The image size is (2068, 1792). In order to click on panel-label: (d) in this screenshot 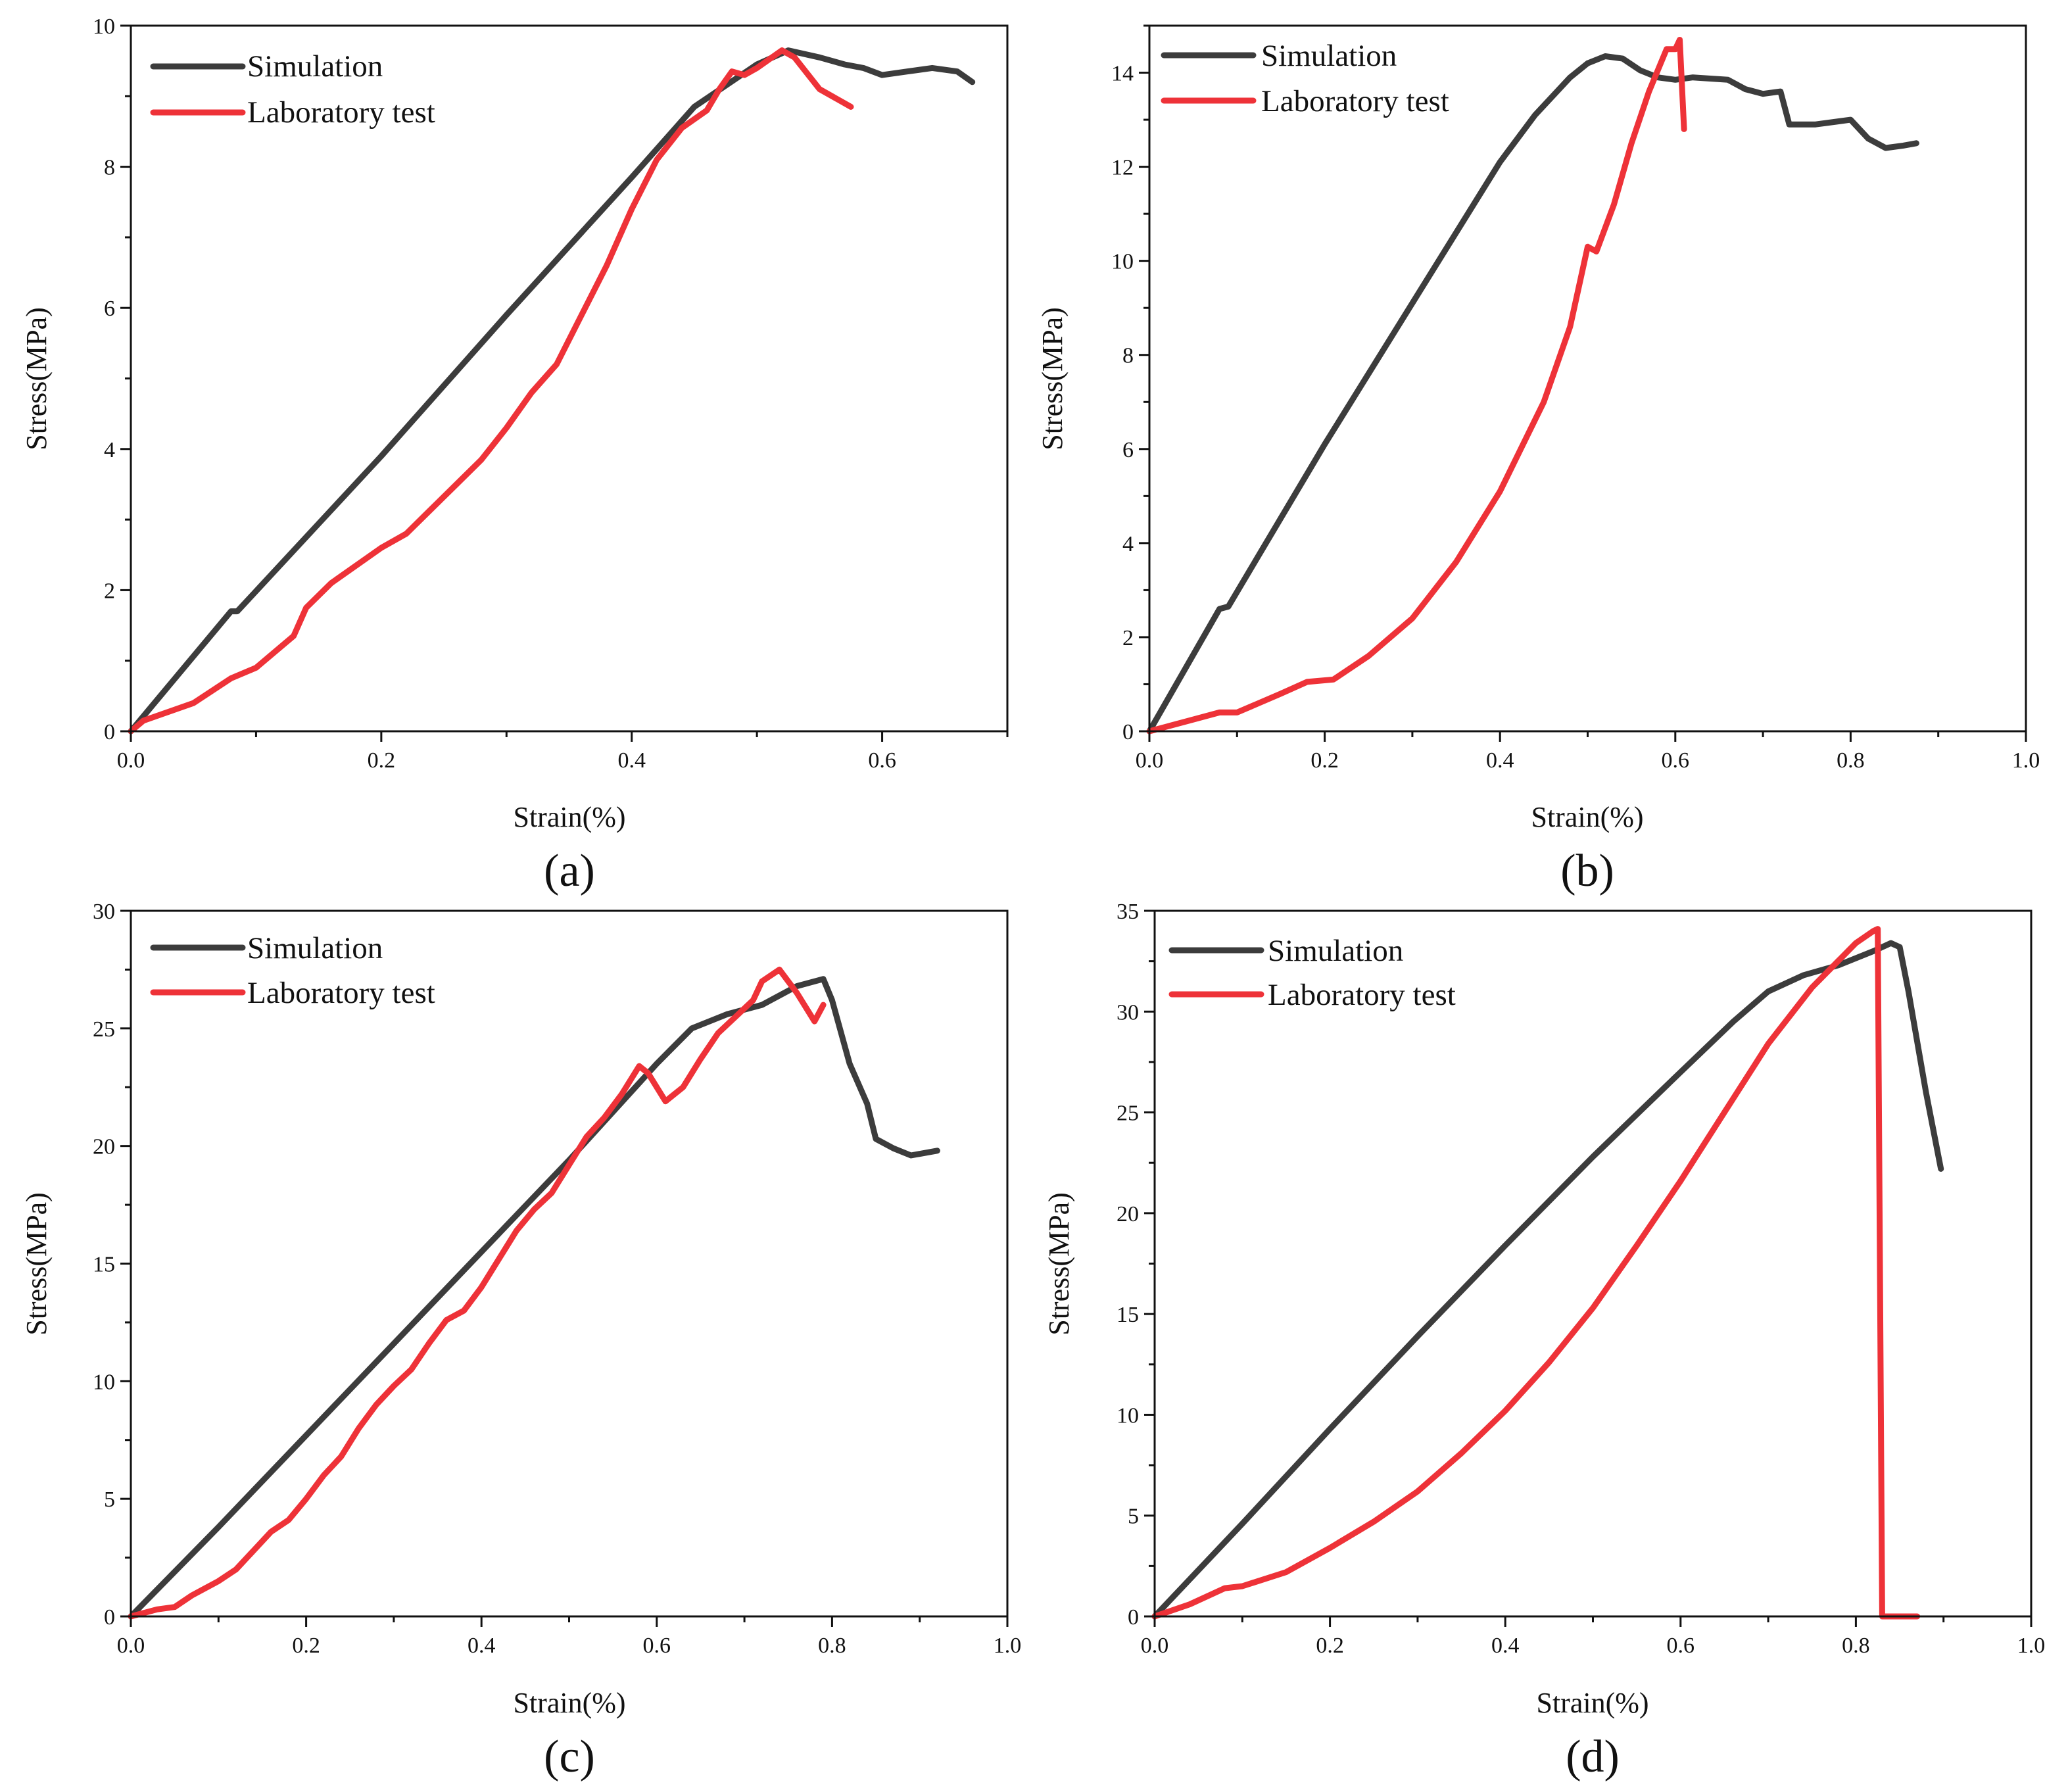, I will do `click(1593, 1756)`.